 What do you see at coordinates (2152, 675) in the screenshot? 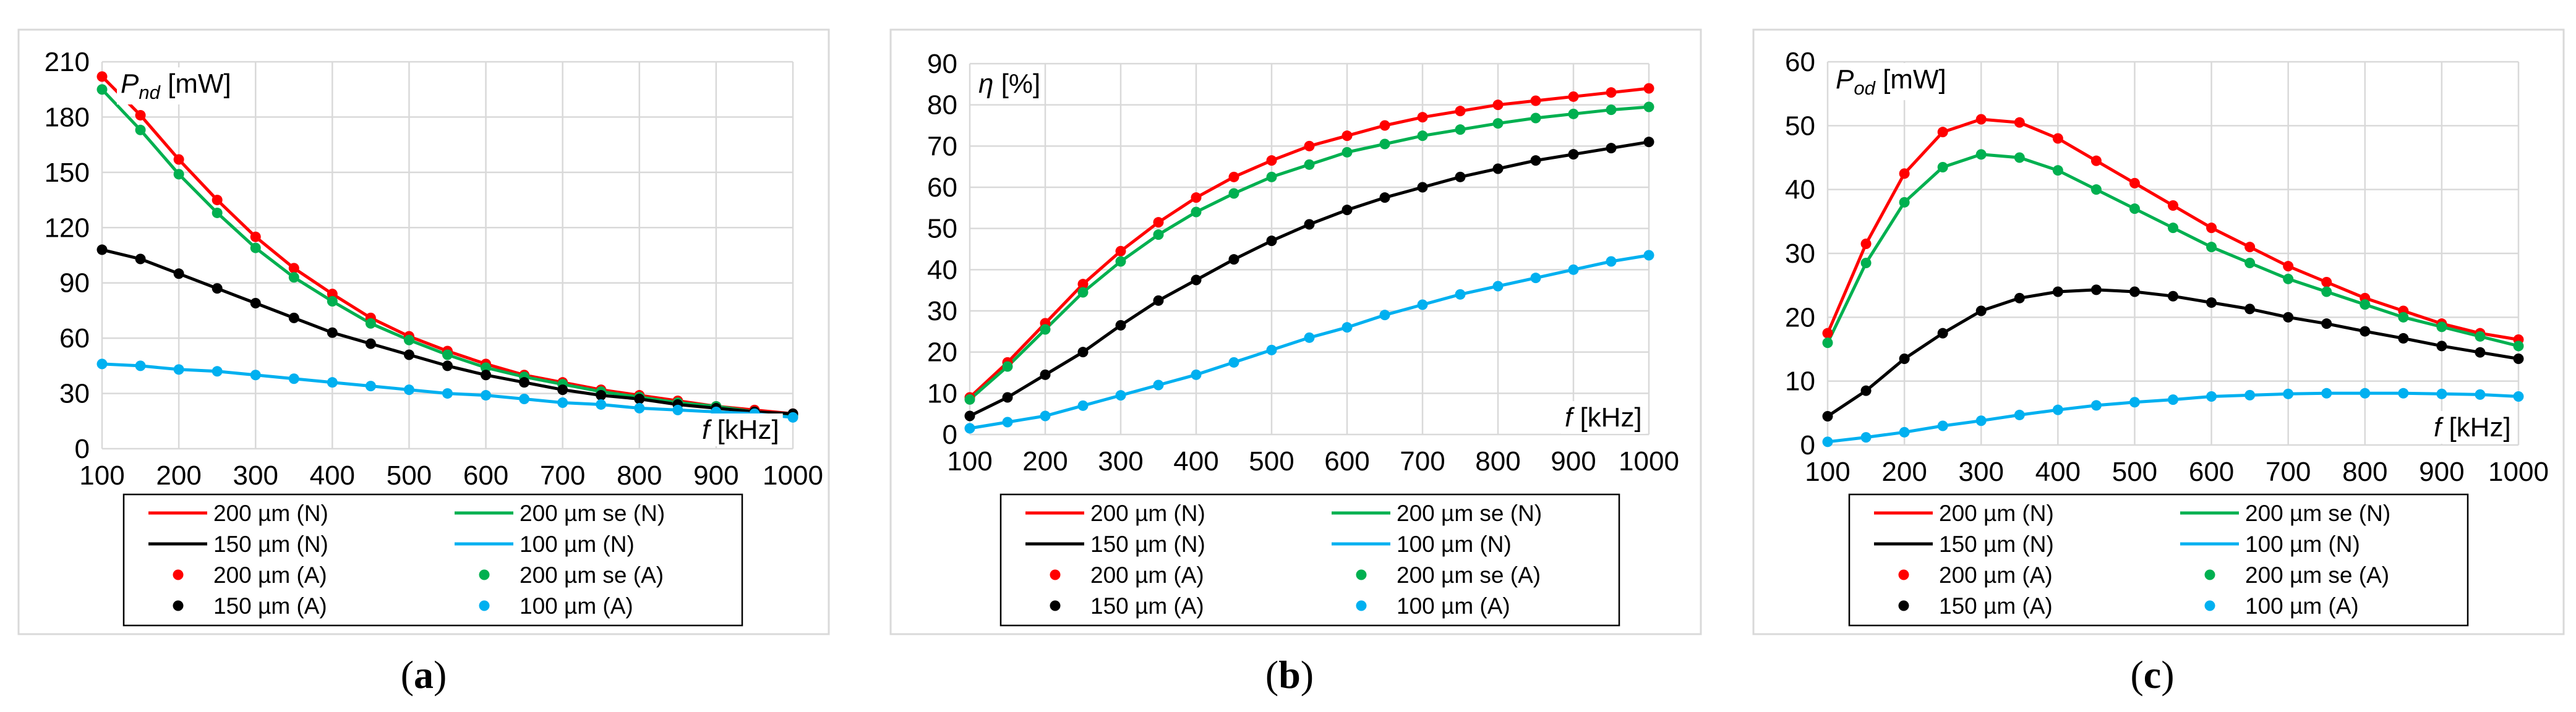
I see `panel-caption: (c)` at bounding box center [2152, 675].